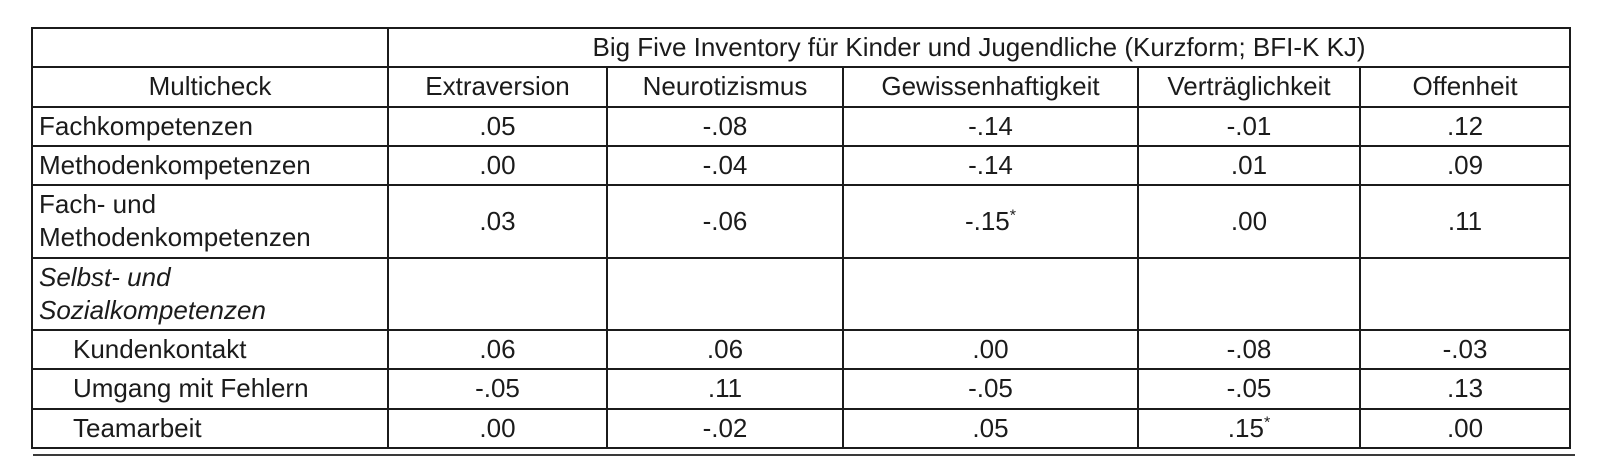 This screenshot has width=1600, height=476. Describe the element at coordinates (210, 47) in the screenshot. I see `corner-cell` at that location.